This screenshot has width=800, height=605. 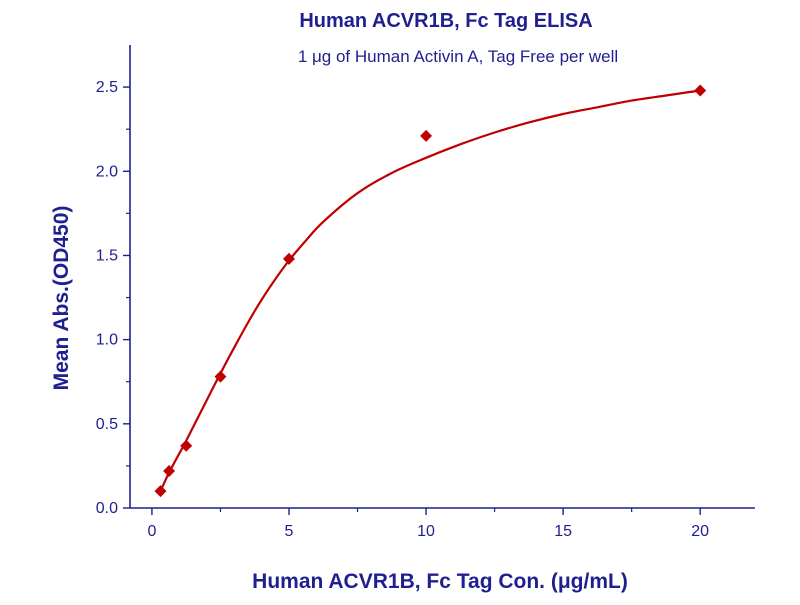 I want to click on y-tick-label: 2.5, so click(x=107, y=87).